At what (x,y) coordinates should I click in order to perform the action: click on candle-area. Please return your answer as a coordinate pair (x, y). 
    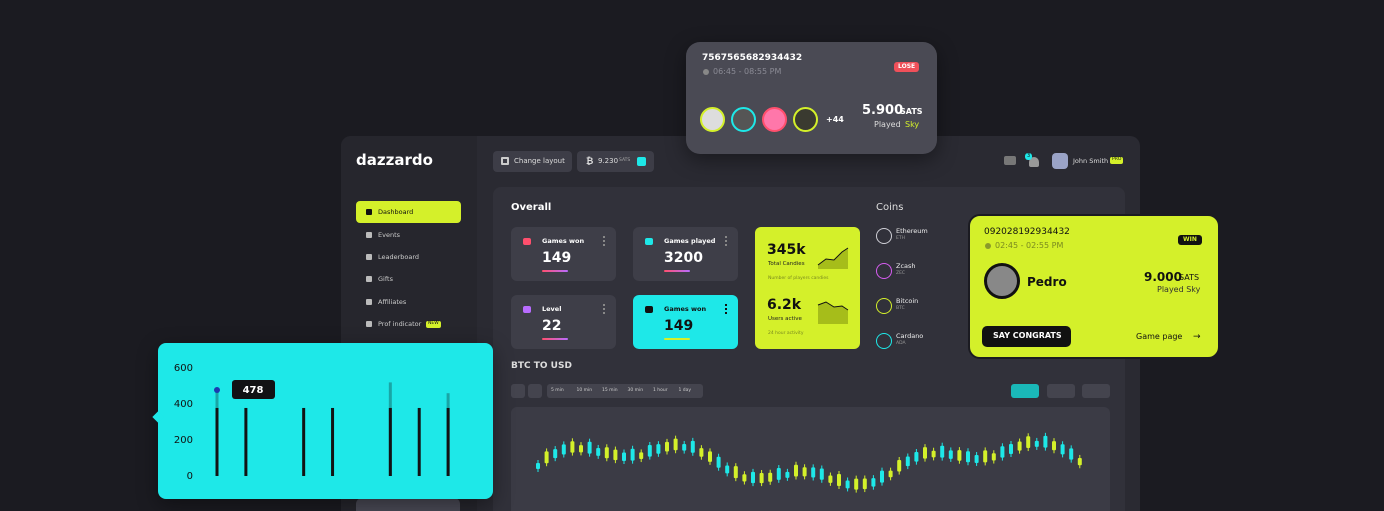
    Looking at the image, I should click on (810, 459).